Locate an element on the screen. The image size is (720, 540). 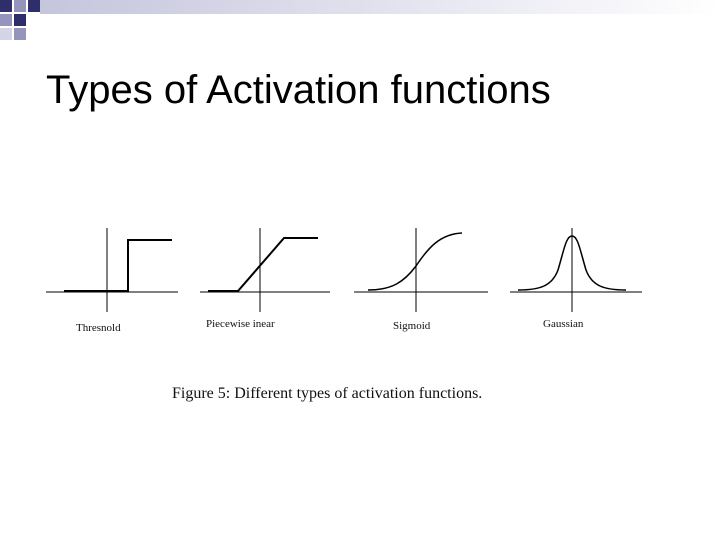
sigmoid-plot is located at coordinates (421, 270).